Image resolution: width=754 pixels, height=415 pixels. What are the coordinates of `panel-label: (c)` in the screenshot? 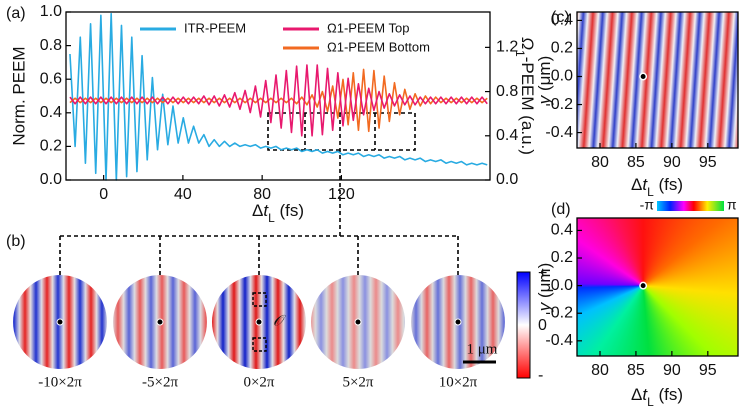 It's located at (560, 17).